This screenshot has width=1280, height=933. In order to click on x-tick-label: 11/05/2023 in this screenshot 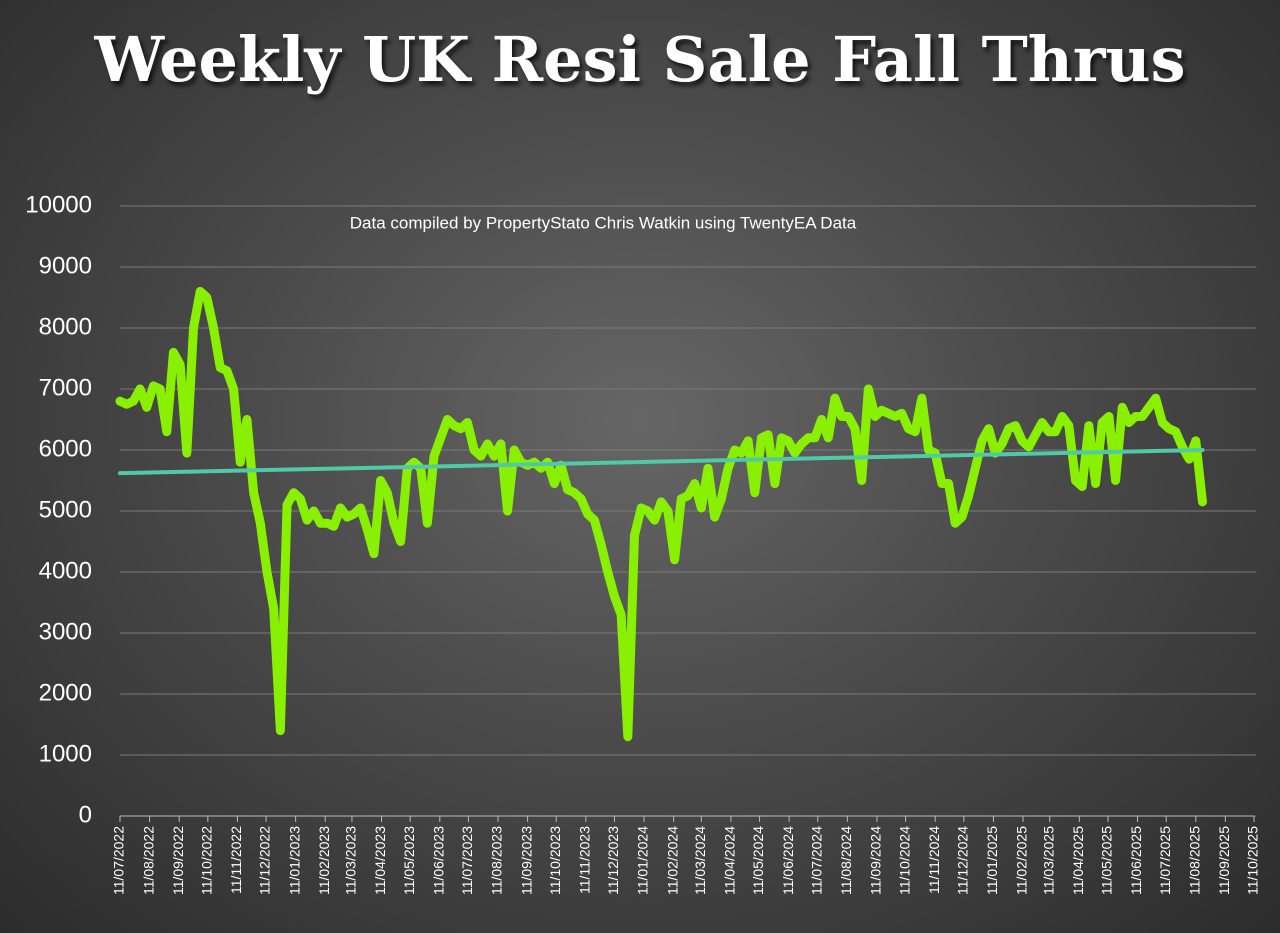, I will do `click(409, 860)`.